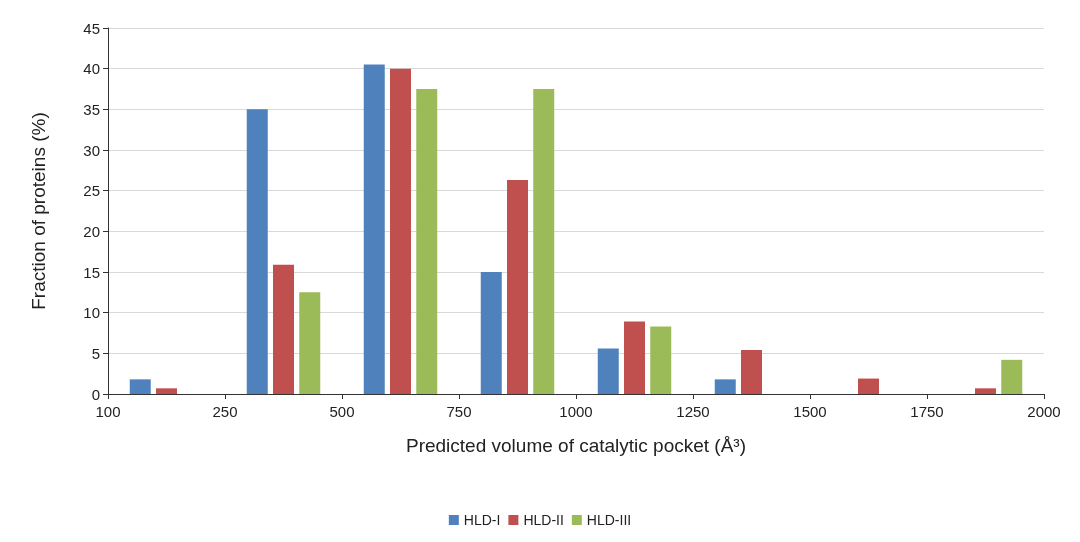 The image size is (1080, 542). What do you see at coordinates (576, 411) in the screenshot?
I see `text: 1000` at bounding box center [576, 411].